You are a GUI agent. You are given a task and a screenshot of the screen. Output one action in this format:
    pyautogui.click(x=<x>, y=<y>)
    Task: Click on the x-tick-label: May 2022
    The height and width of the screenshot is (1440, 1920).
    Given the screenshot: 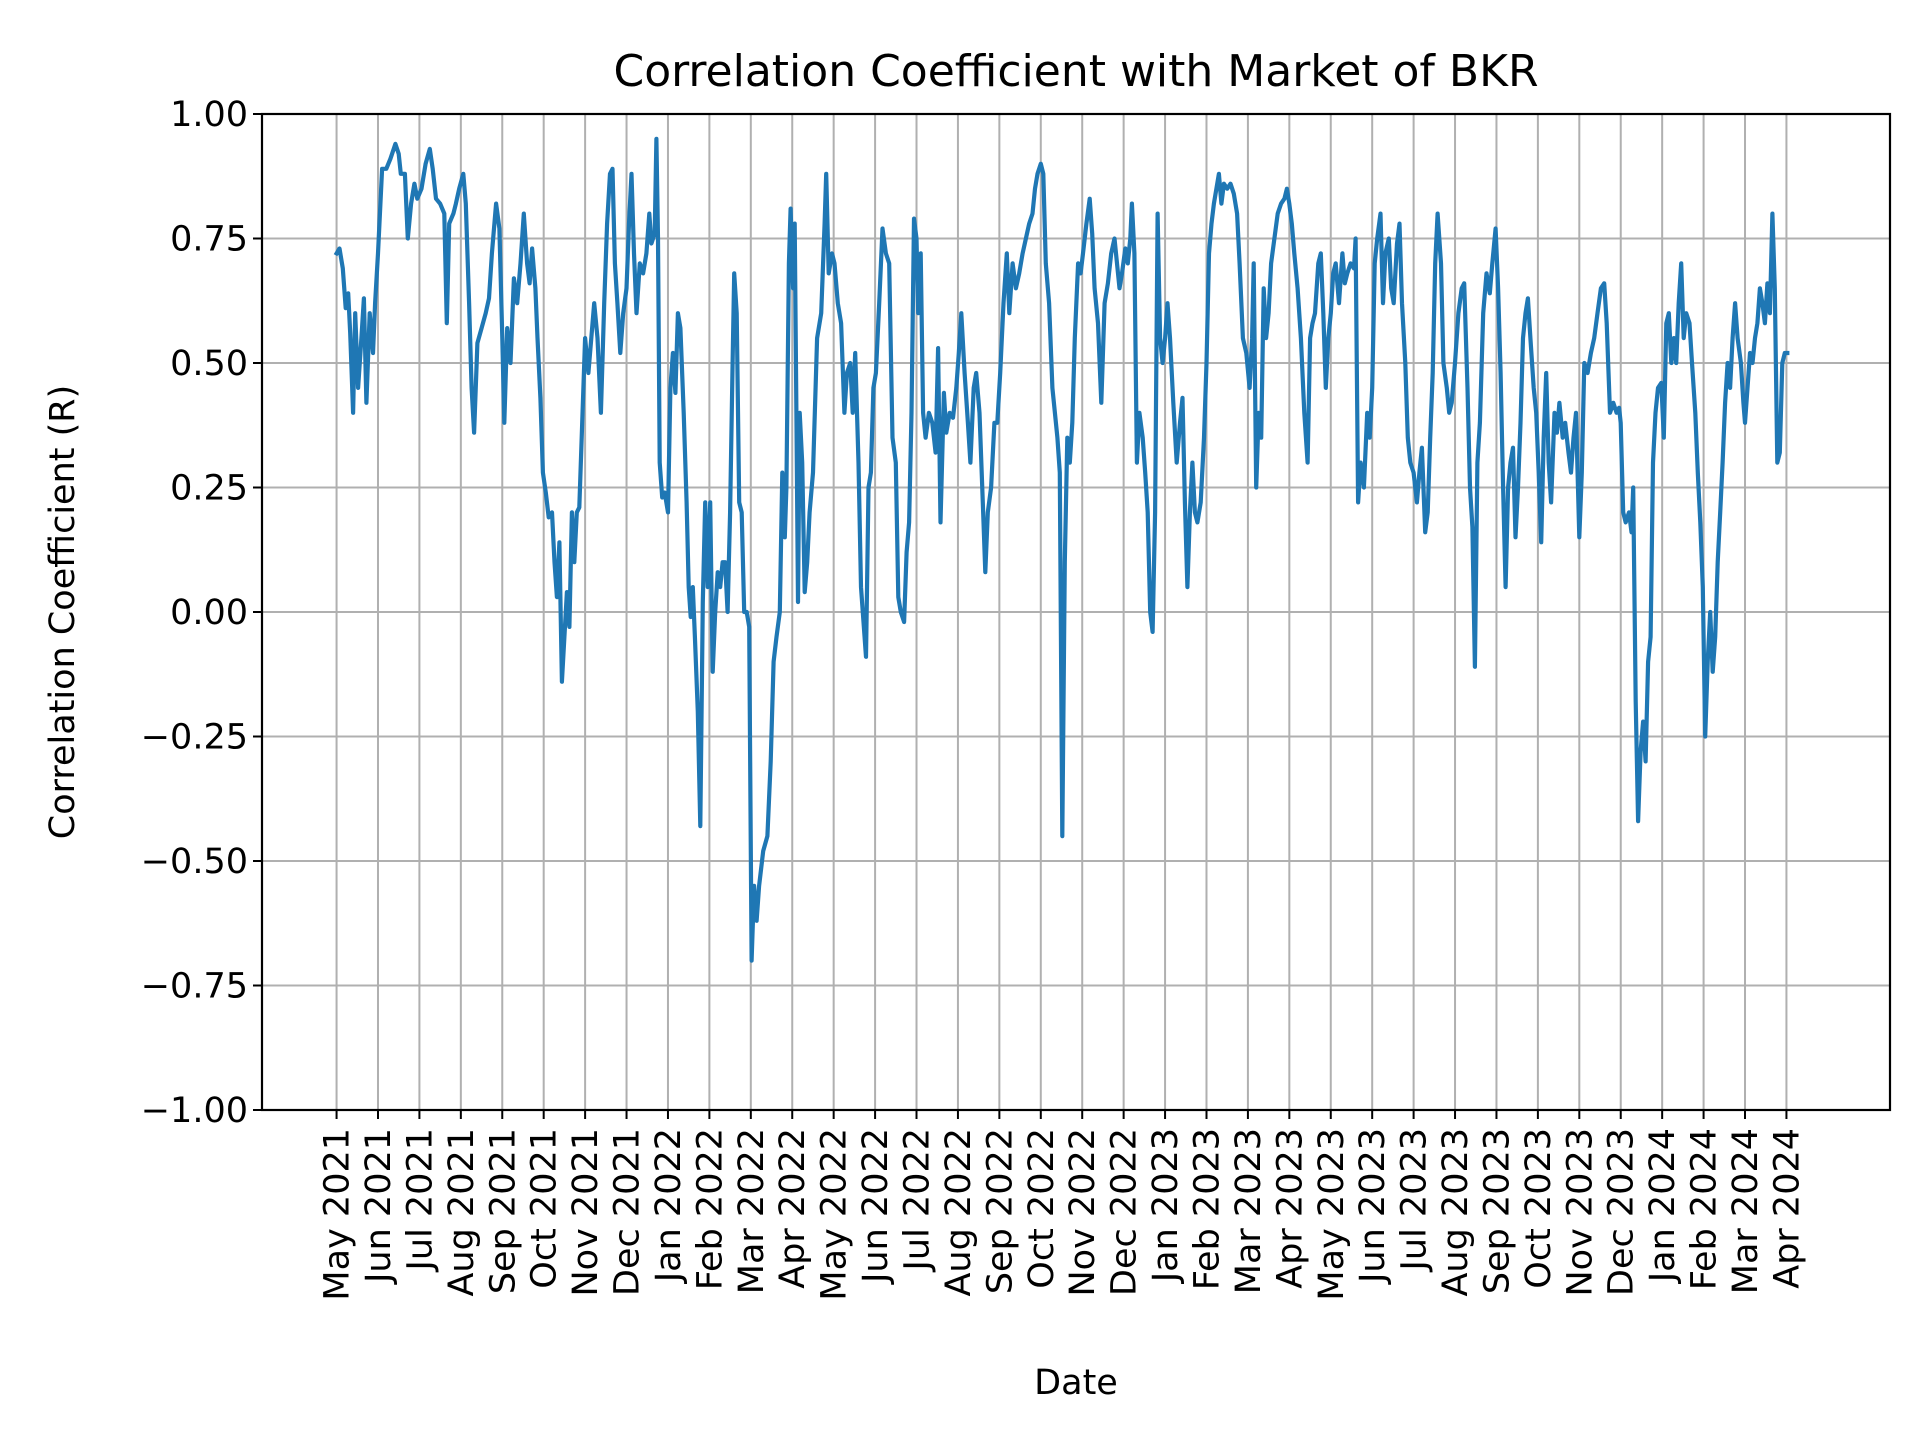 What is the action you would take?
    pyautogui.click(x=835, y=1214)
    